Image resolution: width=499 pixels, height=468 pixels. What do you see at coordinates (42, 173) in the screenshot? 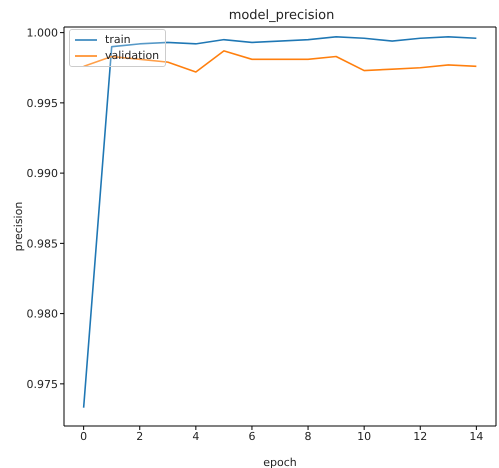
I see `y-tick-label: 0.990` at bounding box center [42, 173].